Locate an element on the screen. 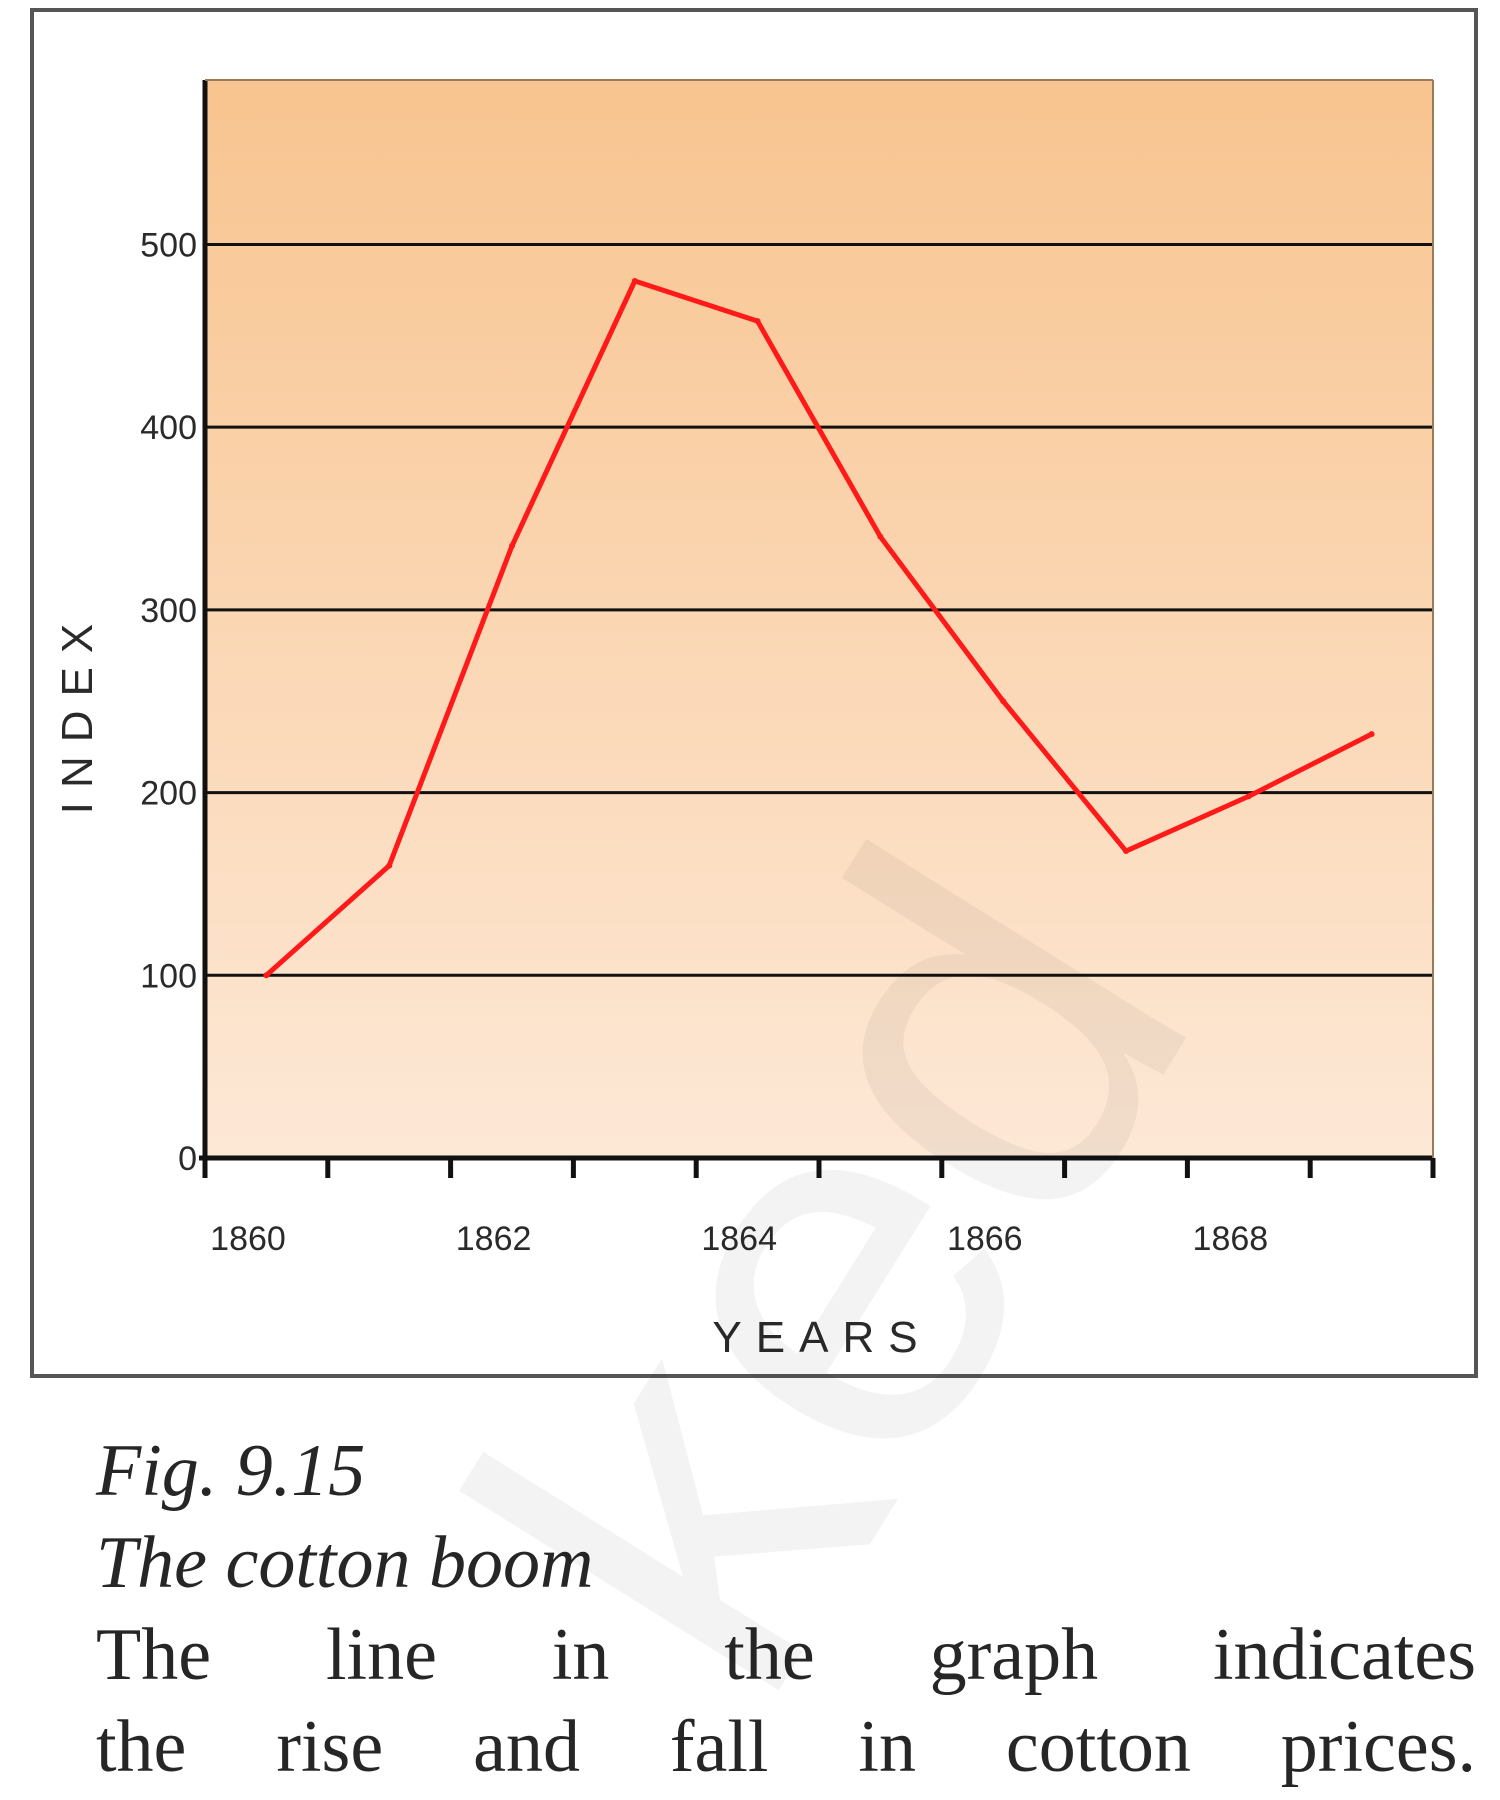 The height and width of the screenshot is (1800, 1500). x-tick-label: 1860 is located at coordinates (248, 1239).